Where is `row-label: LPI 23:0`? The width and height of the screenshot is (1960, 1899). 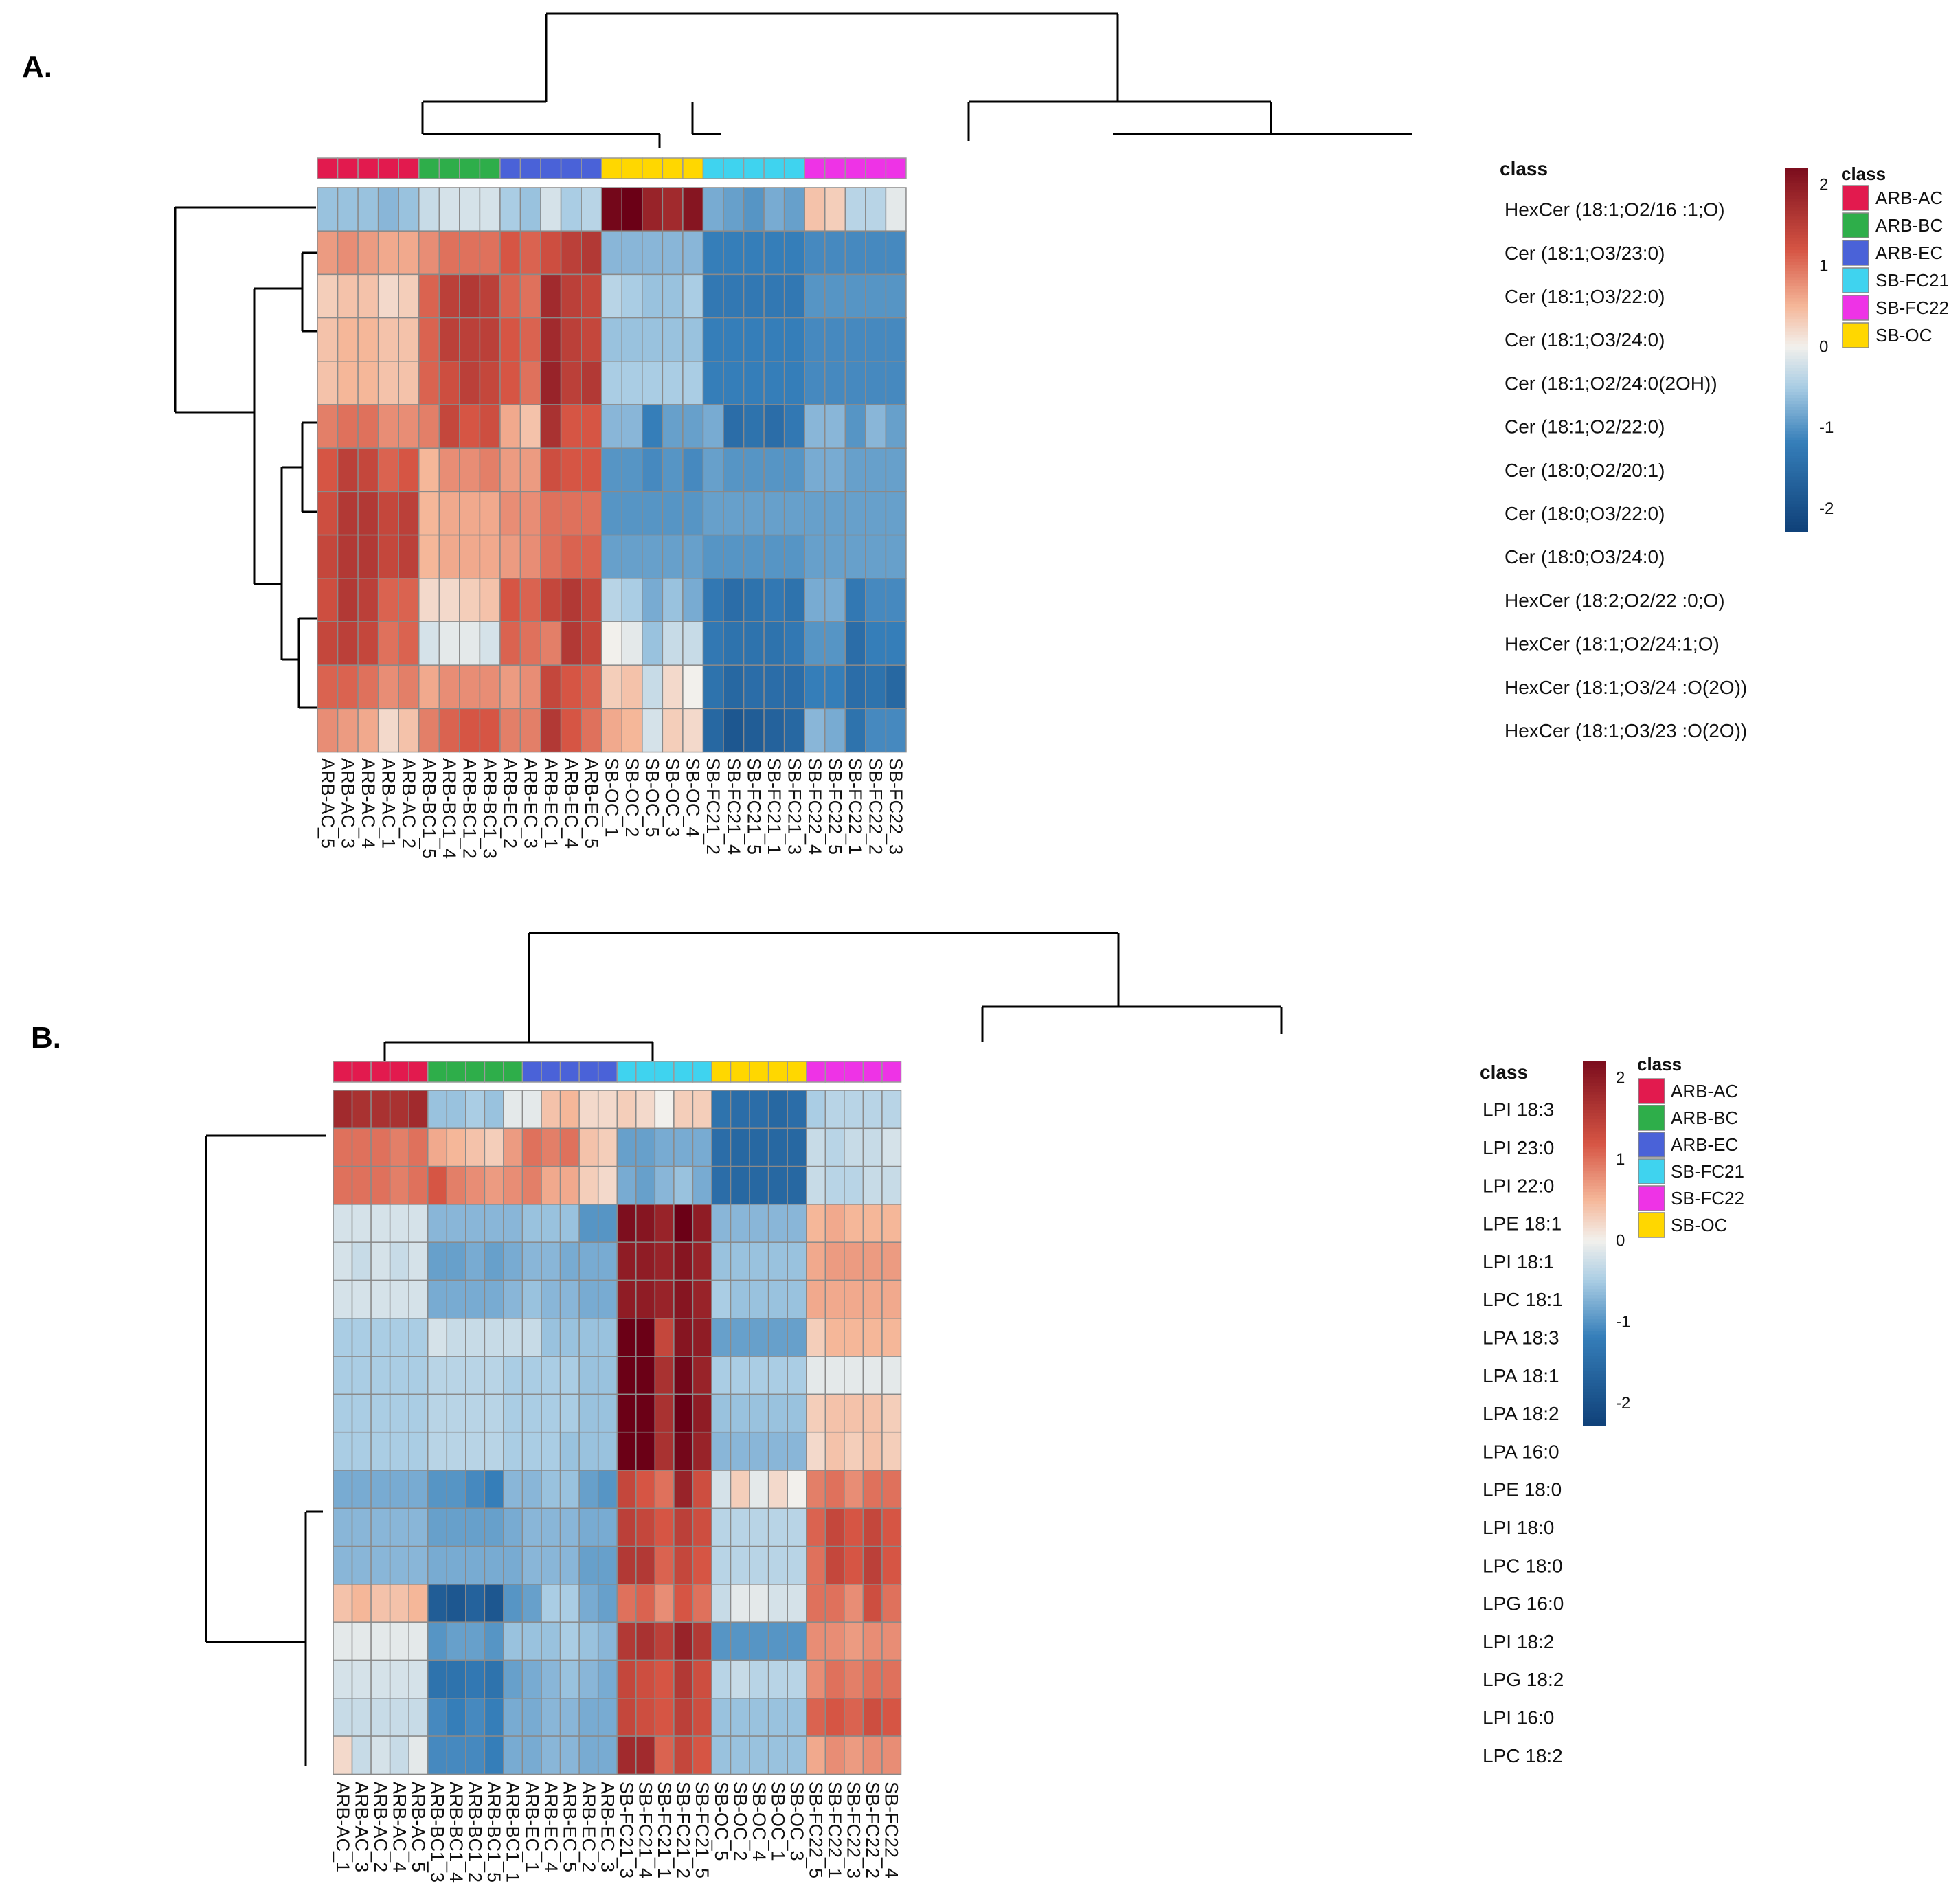 row-label: LPI 23:0 is located at coordinates (1518, 1147).